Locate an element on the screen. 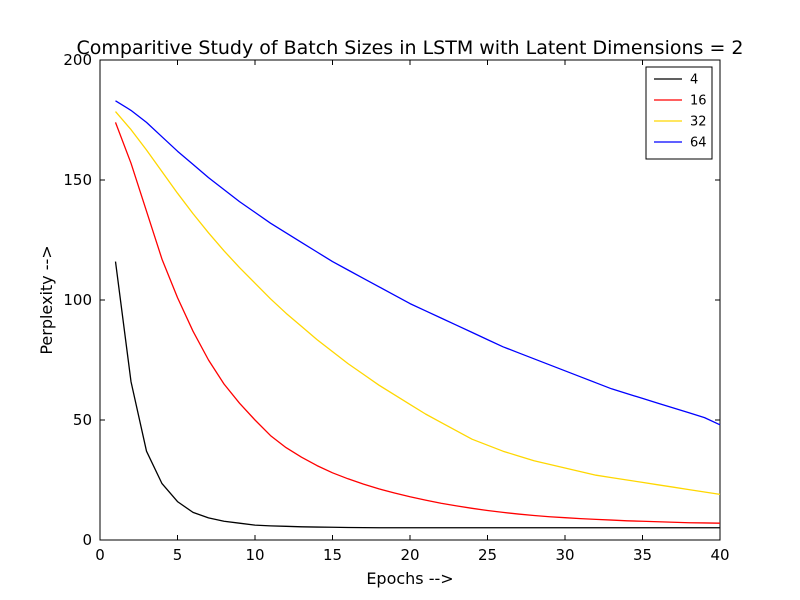  legend-label-64: 64 is located at coordinates (698, 143).